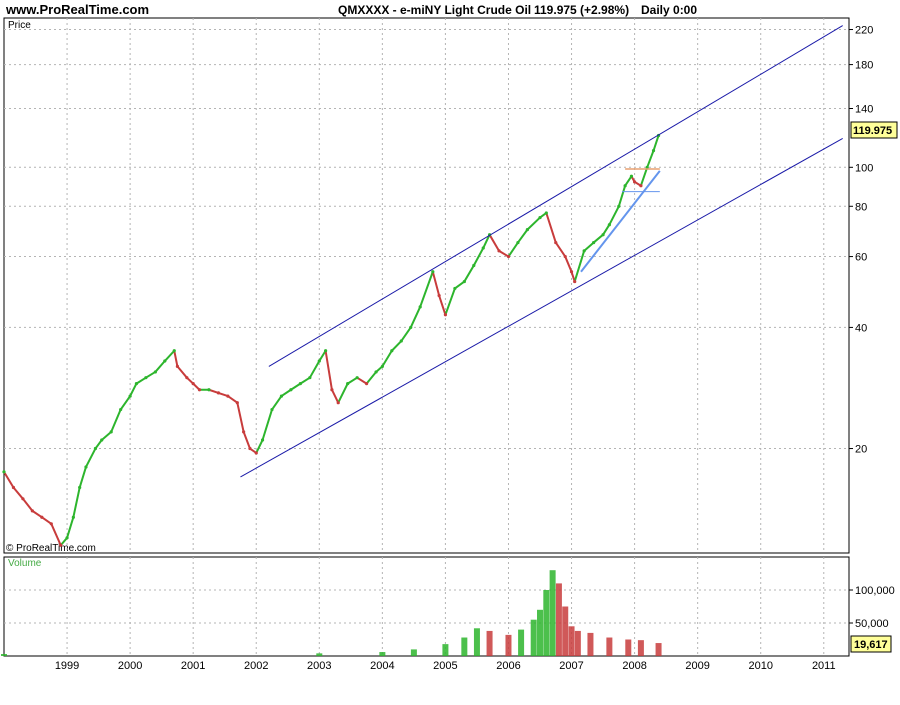  Describe the element at coordinates (871, 644) in the screenshot. I see `last-volume-tag` at that location.